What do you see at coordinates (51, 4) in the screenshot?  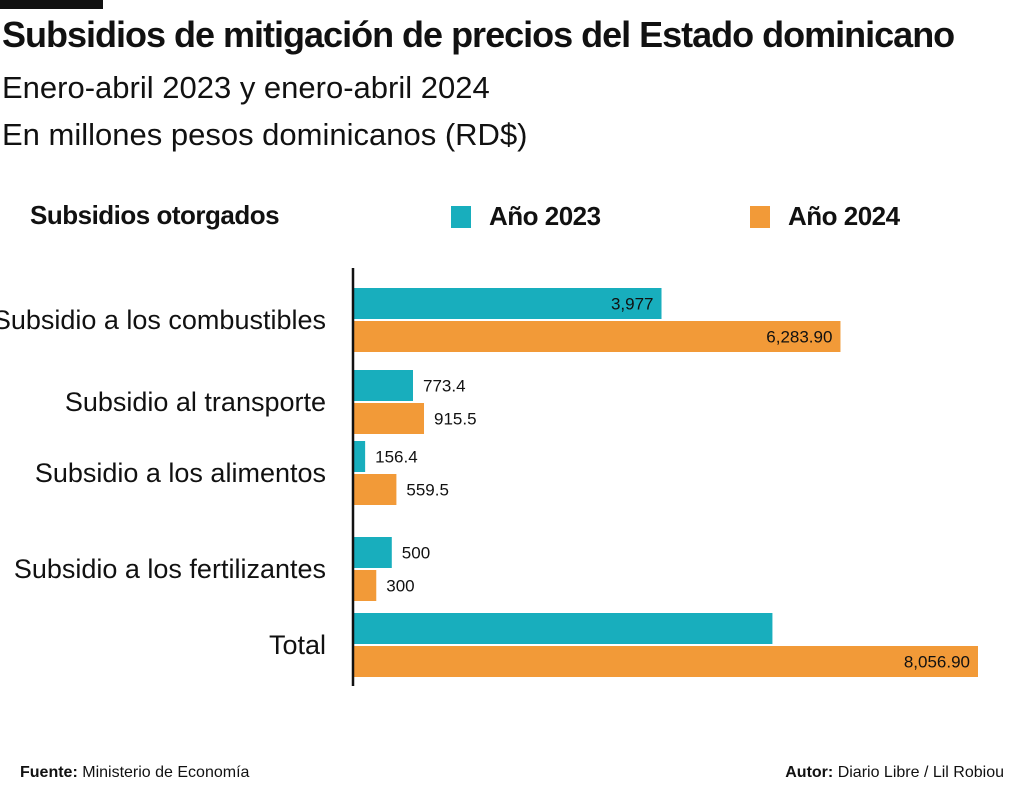 I see `top-accent-bar` at bounding box center [51, 4].